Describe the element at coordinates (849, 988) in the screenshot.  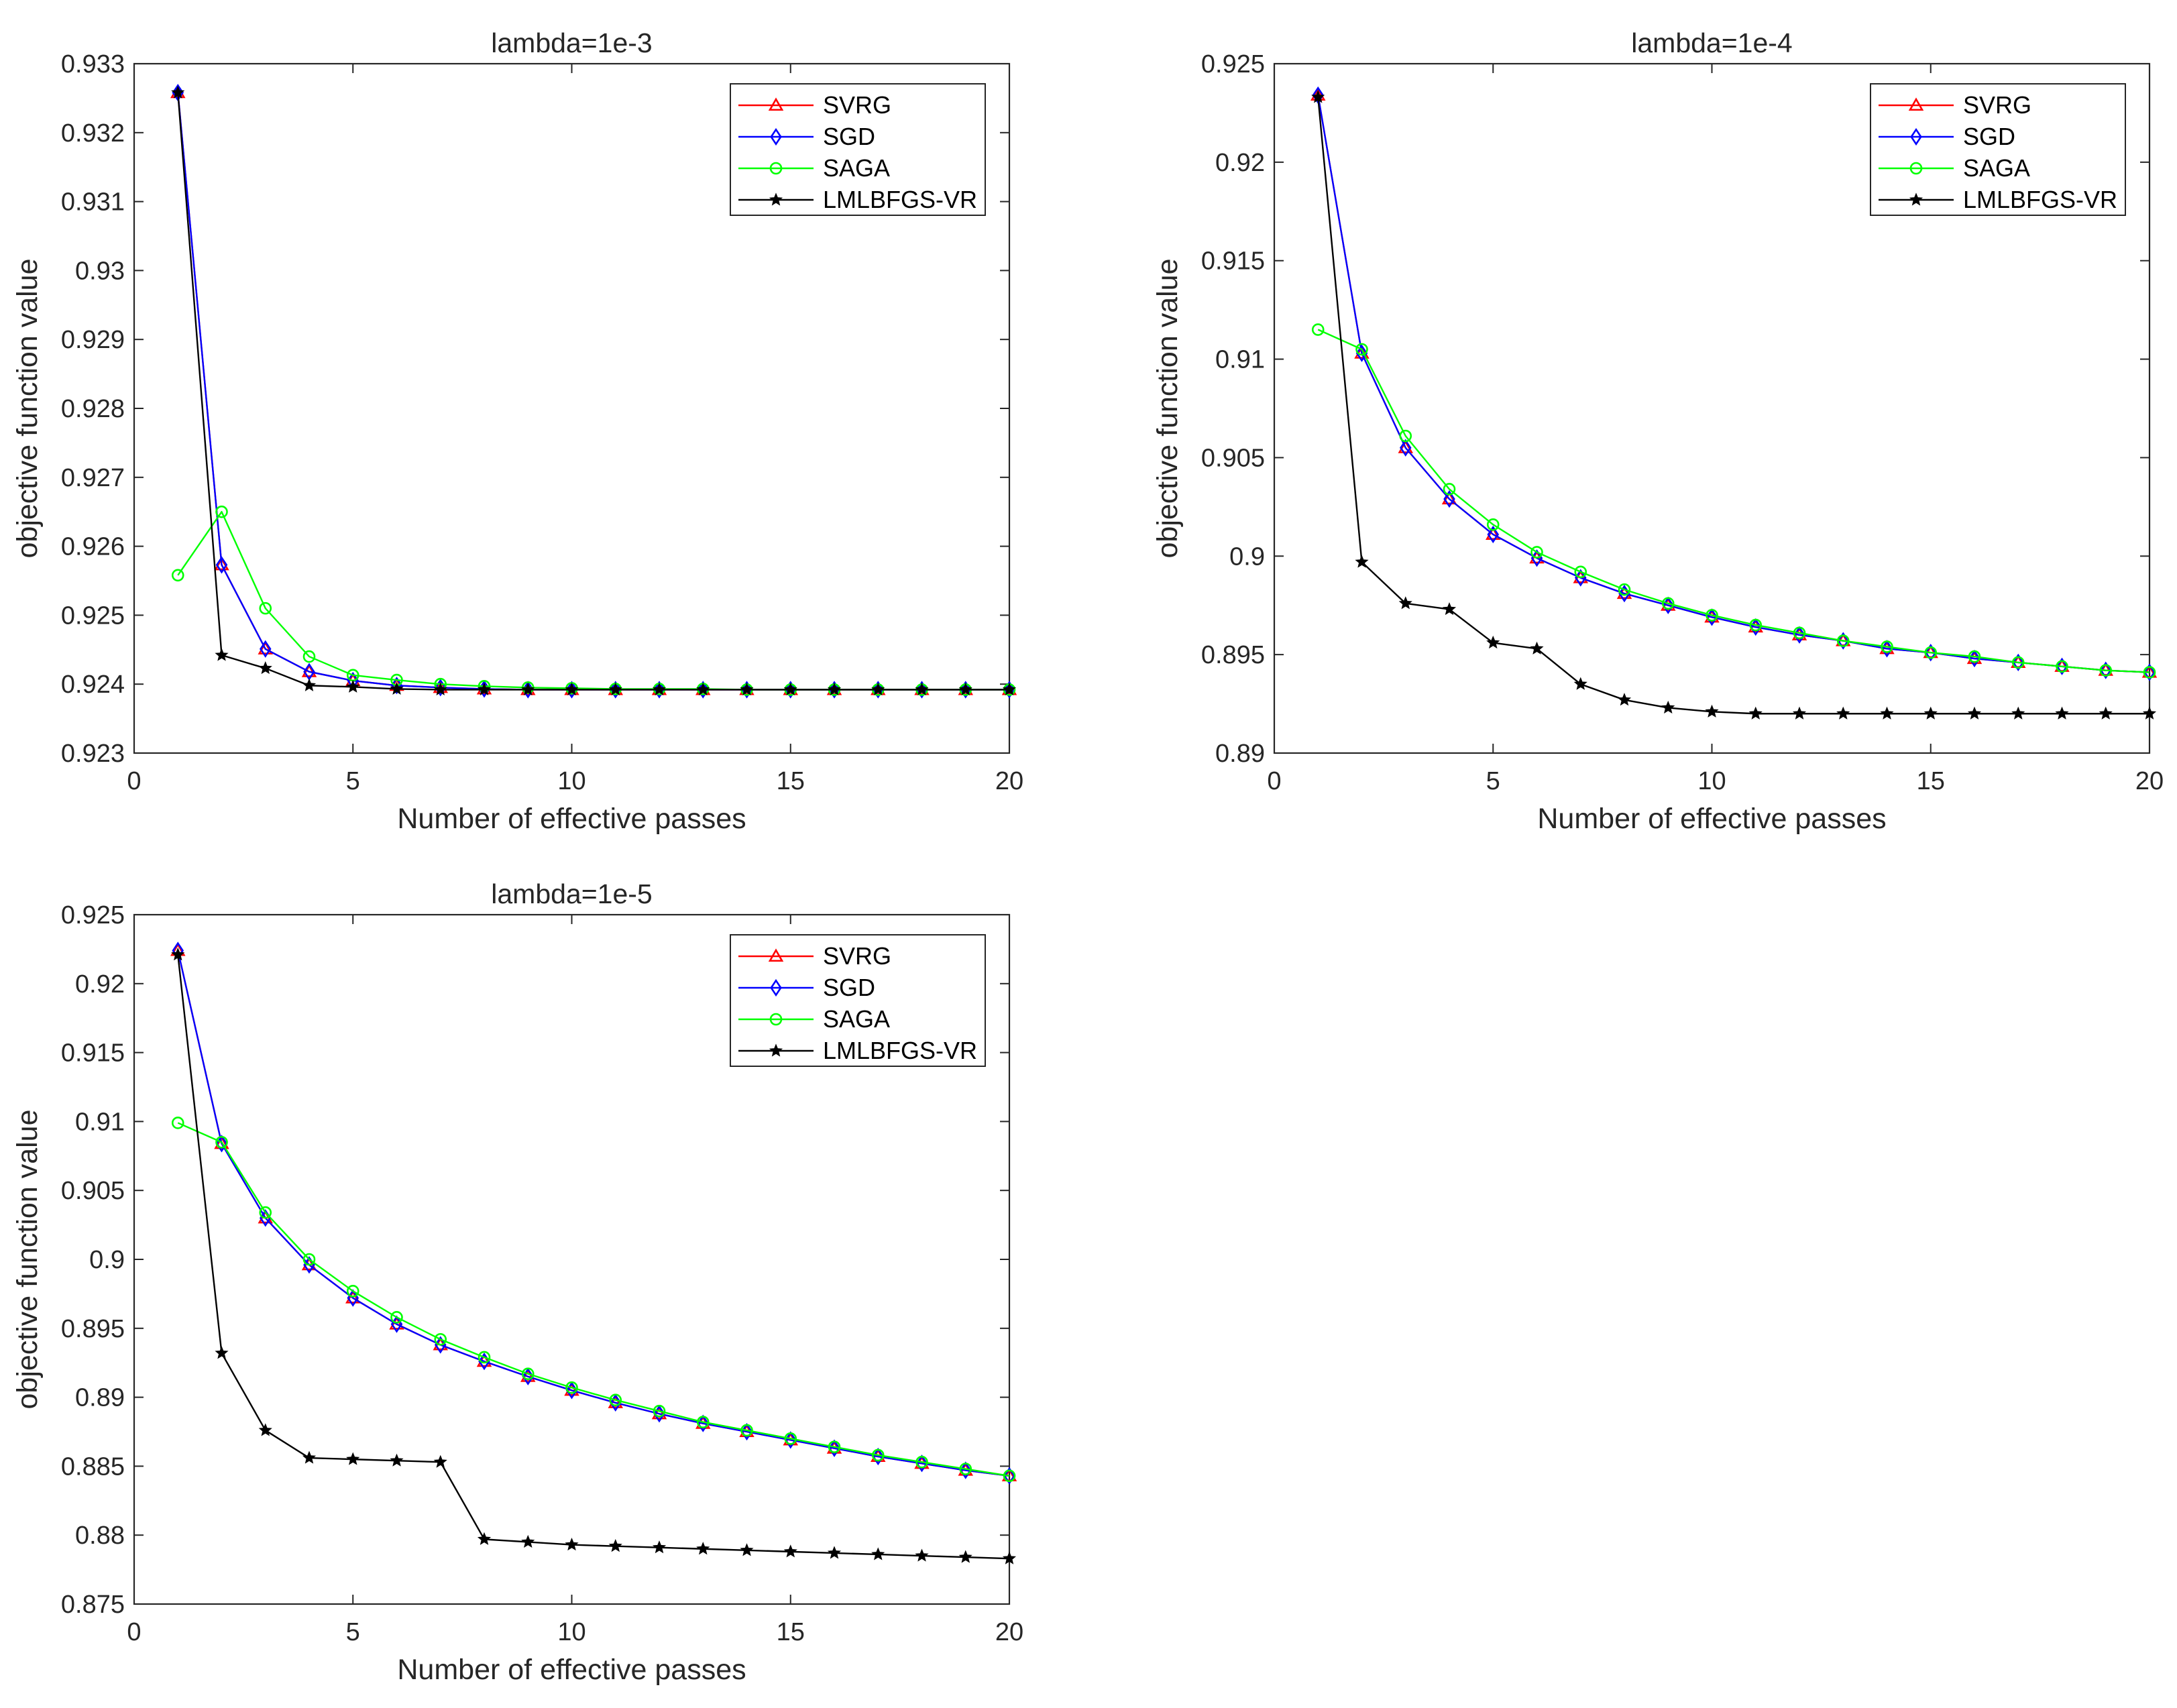
I see `legend-label: SGD` at that location.